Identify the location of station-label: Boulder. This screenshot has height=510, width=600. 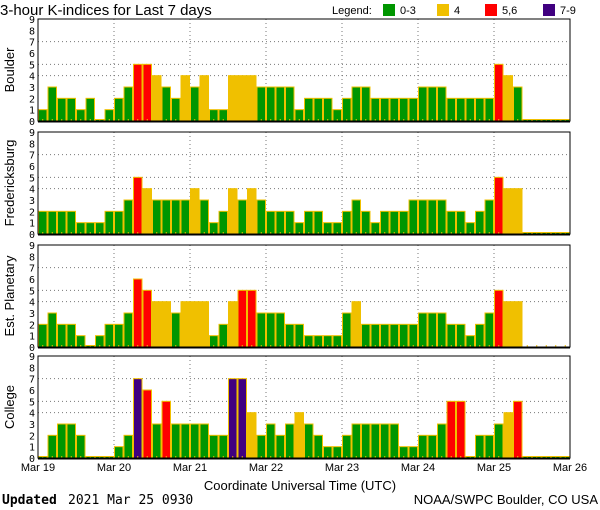
(9, 69).